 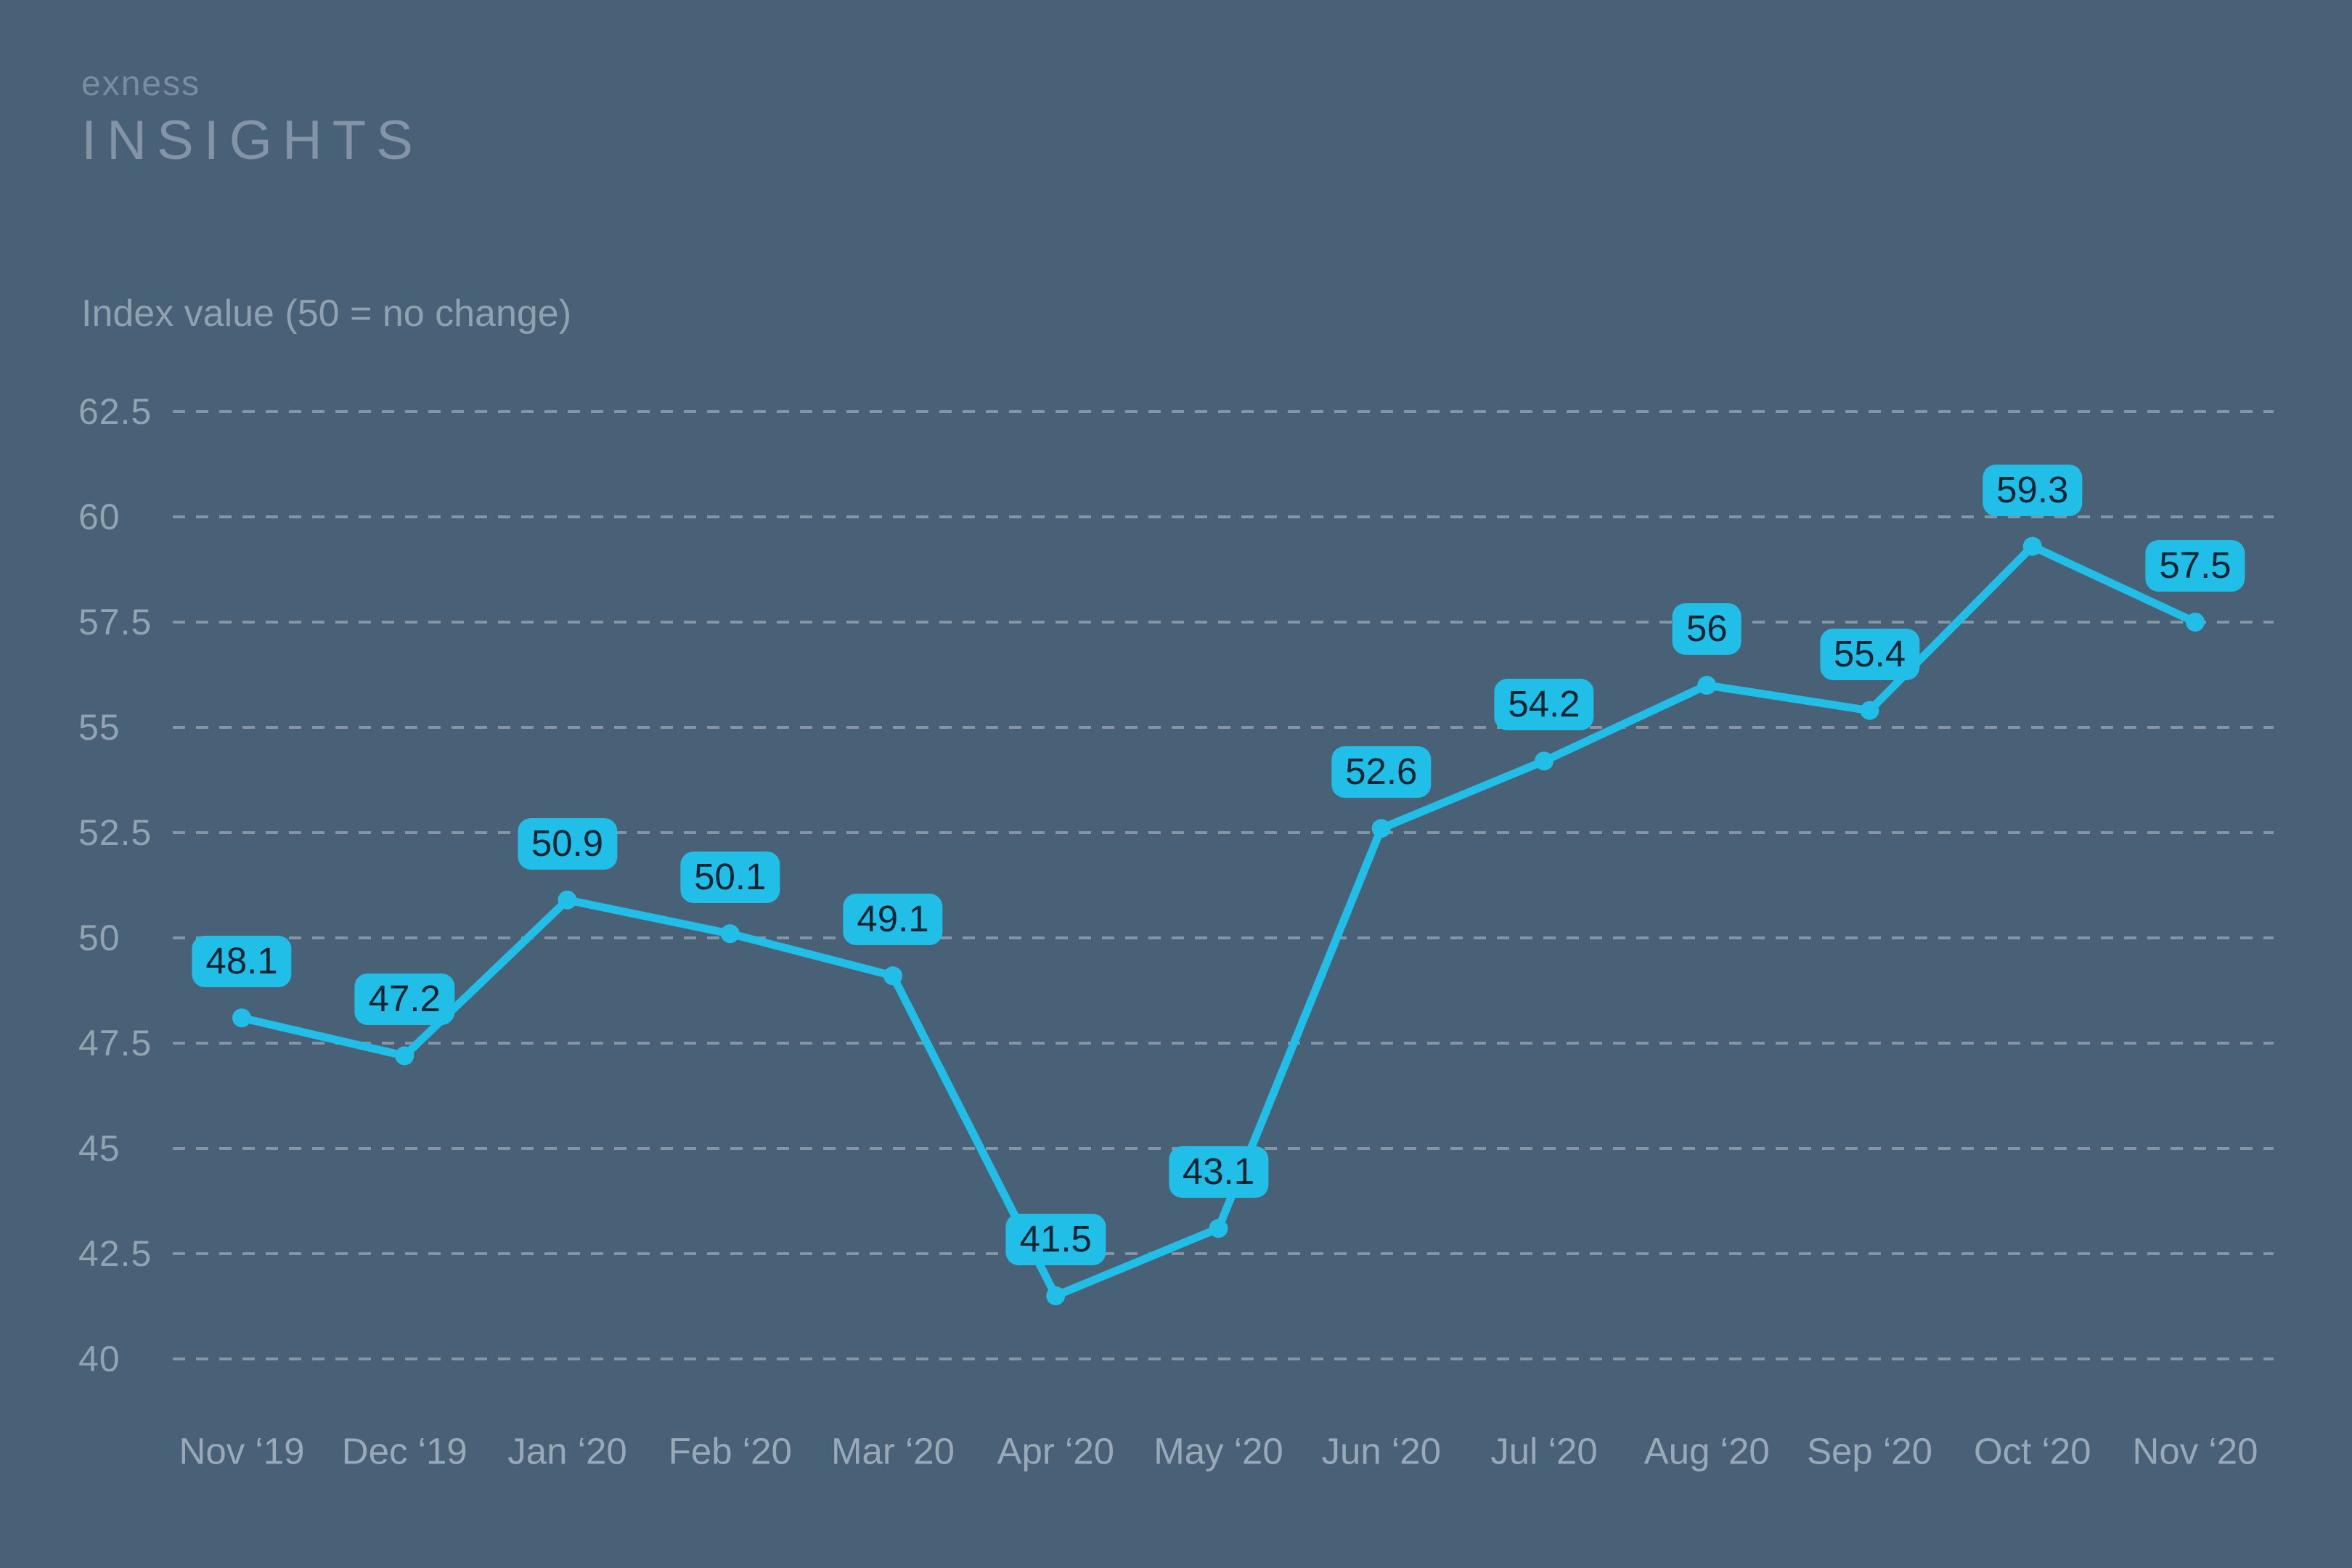 I want to click on data-label-pill-43.1: 43.1, so click(x=1219, y=1173).